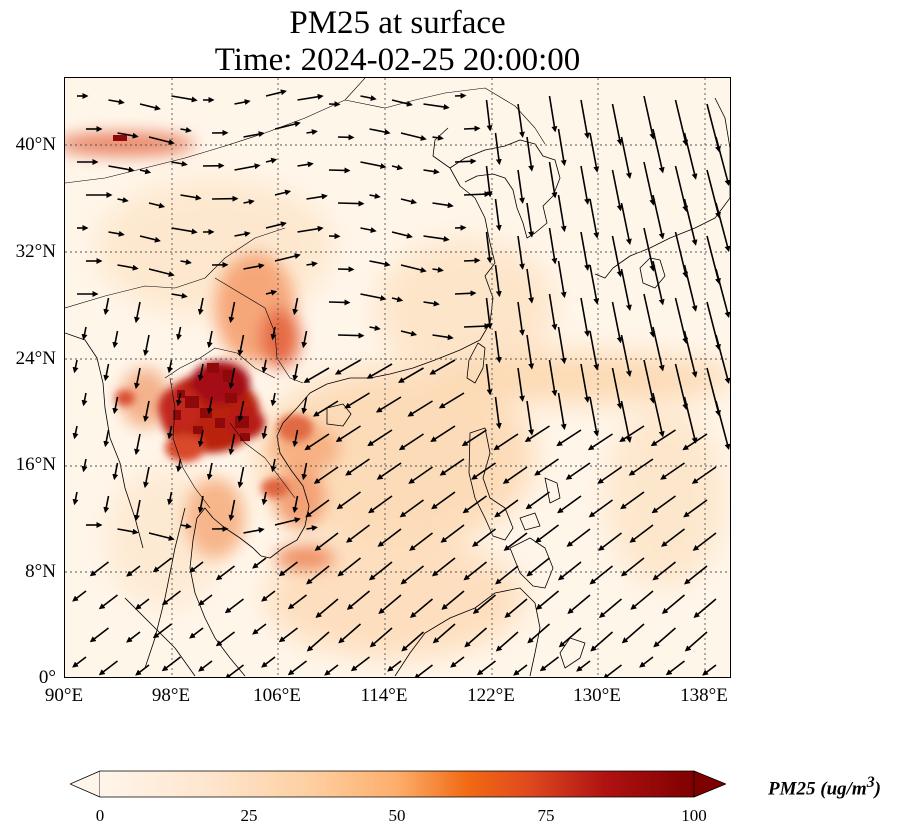 The image size is (905, 836). What do you see at coordinates (694, 815) in the screenshot?
I see `colorbar-tick-100: 100` at bounding box center [694, 815].